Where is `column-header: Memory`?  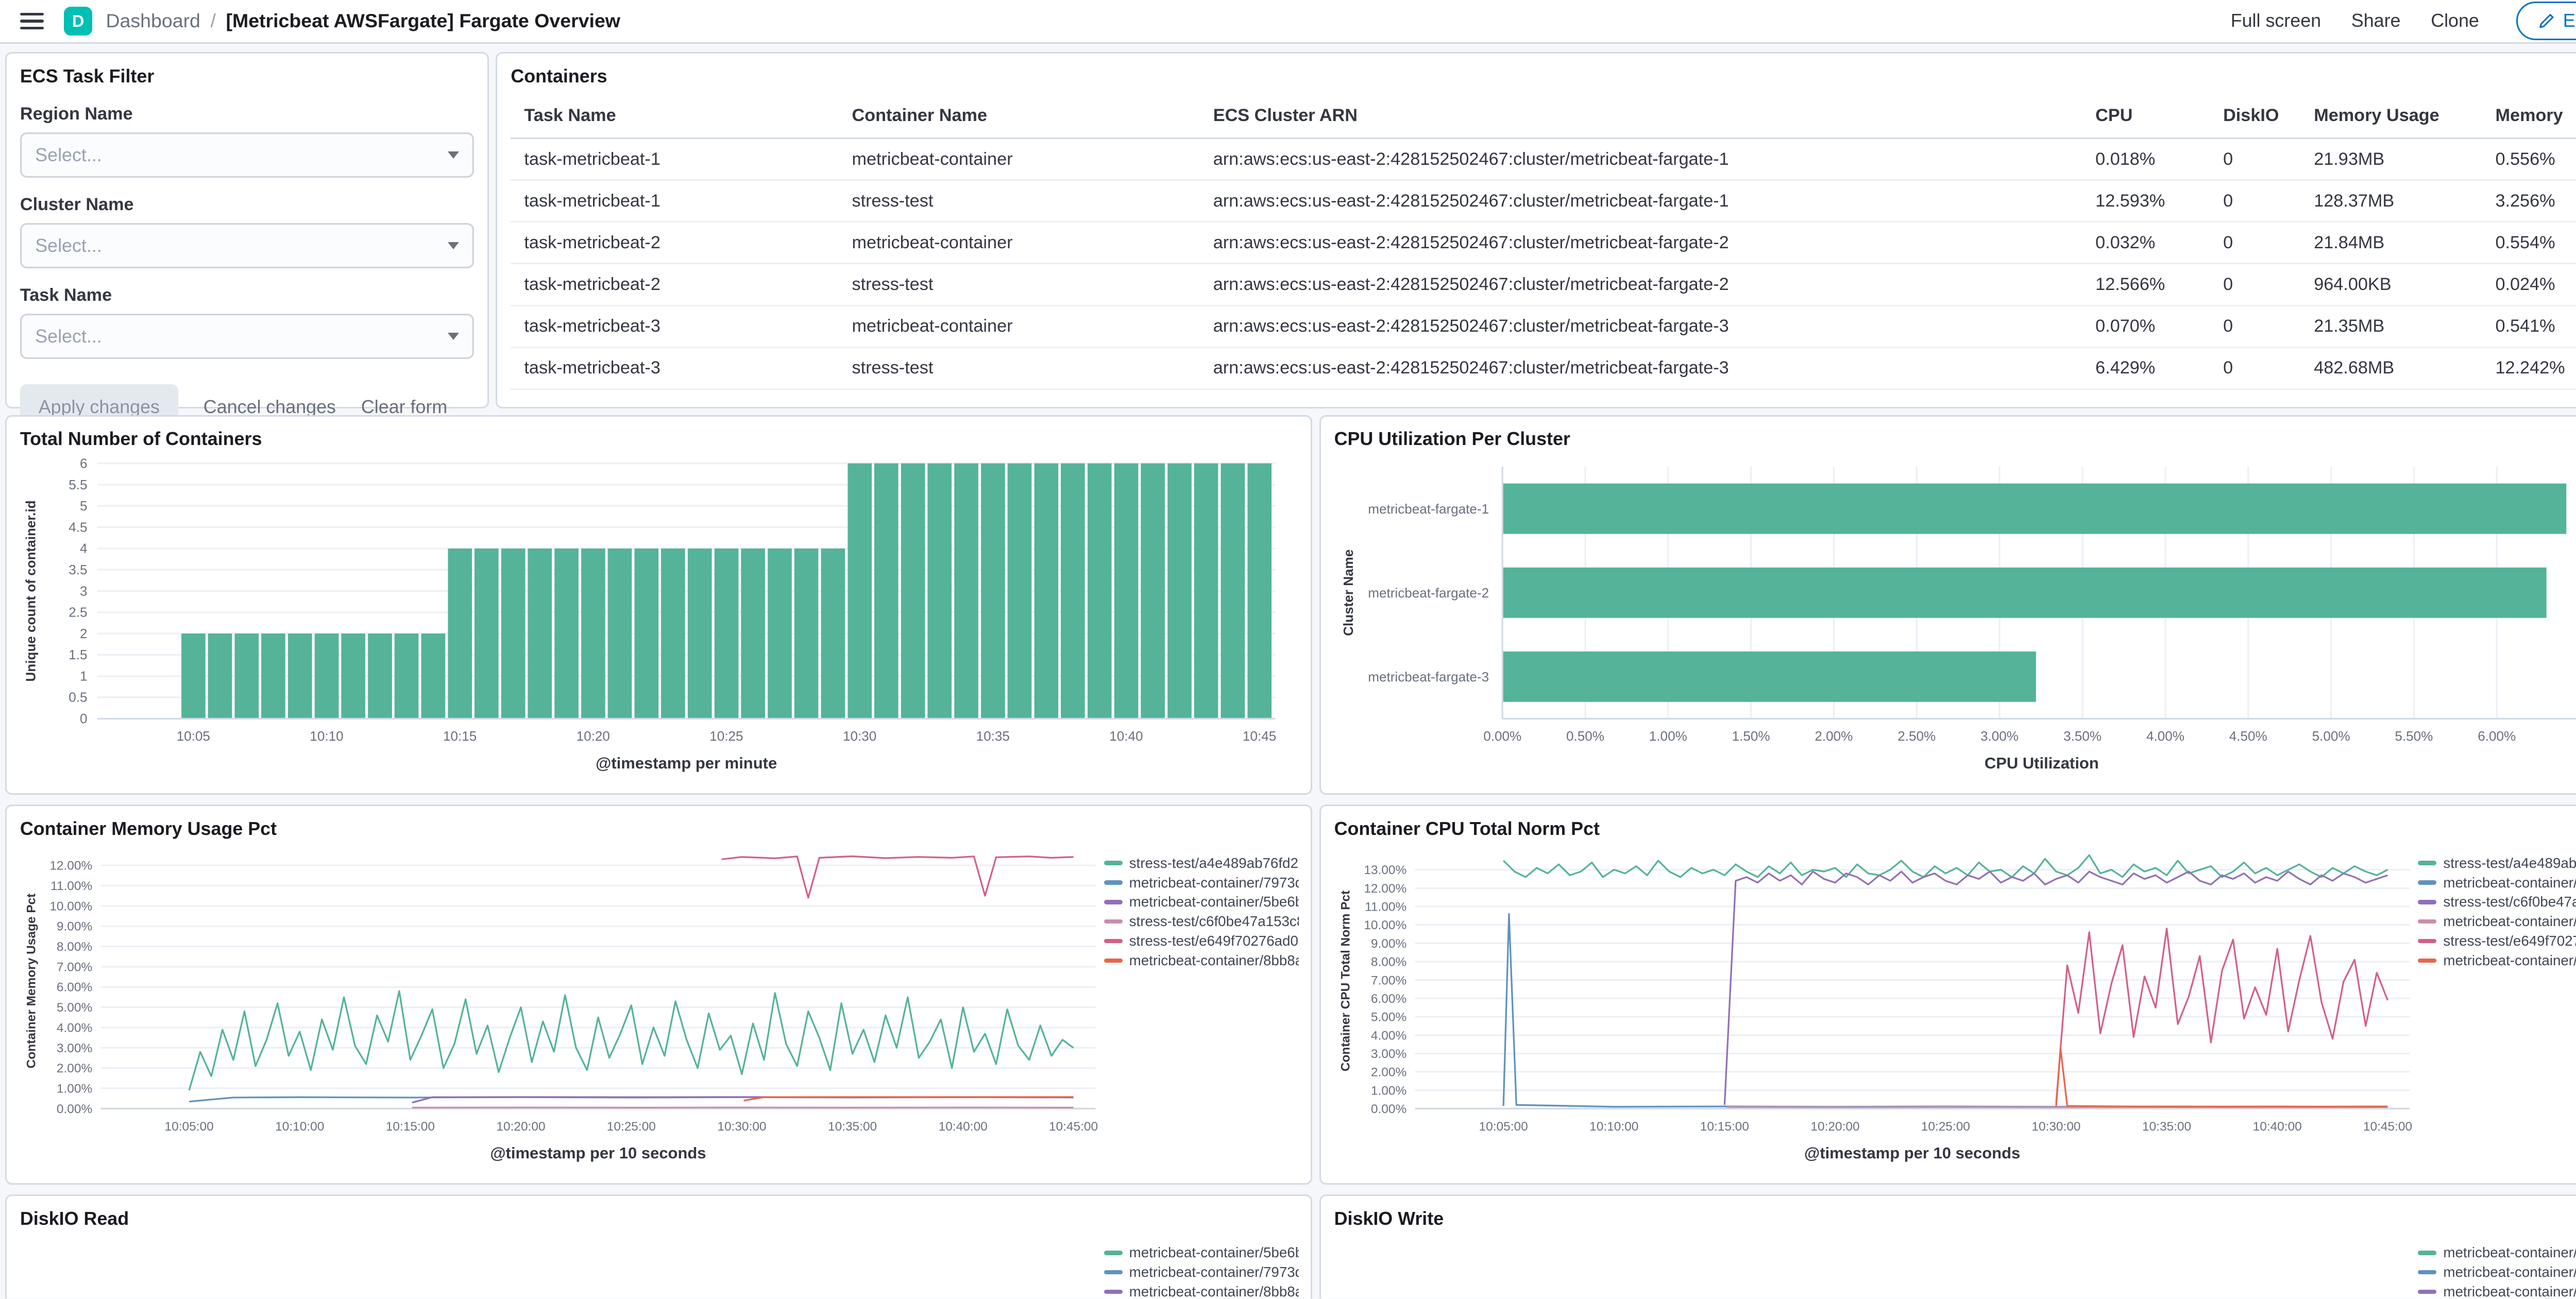 column-header: Memory is located at coordinates (2529, 118).